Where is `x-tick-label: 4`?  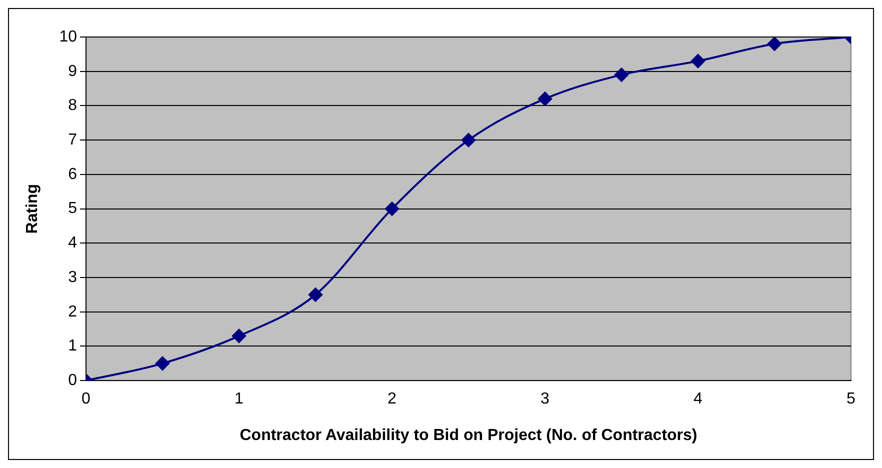 x-tick-label: 4 is located at coordinates (698, 399).